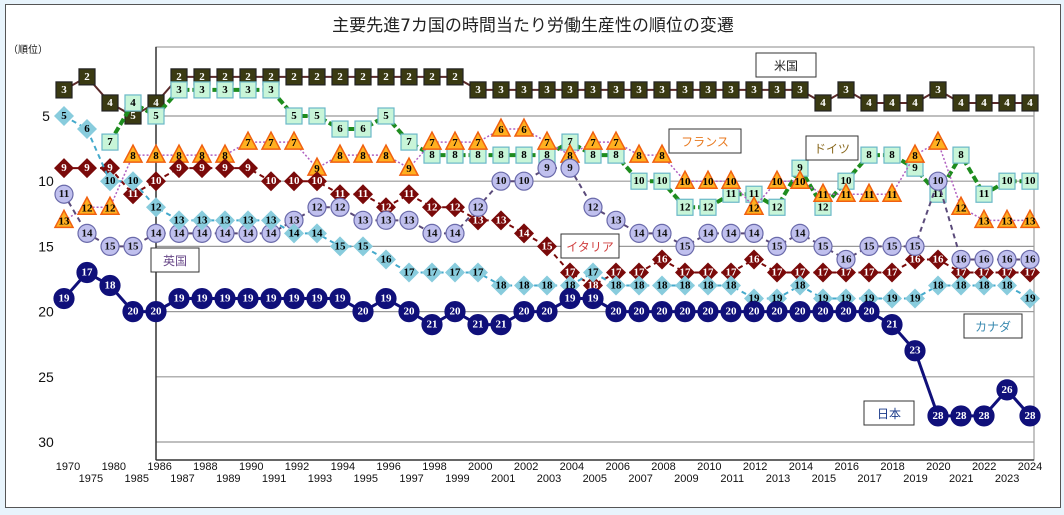 This screenshot has width=1064, height=515. I want to click on data-label: 11, so click(731, 194).